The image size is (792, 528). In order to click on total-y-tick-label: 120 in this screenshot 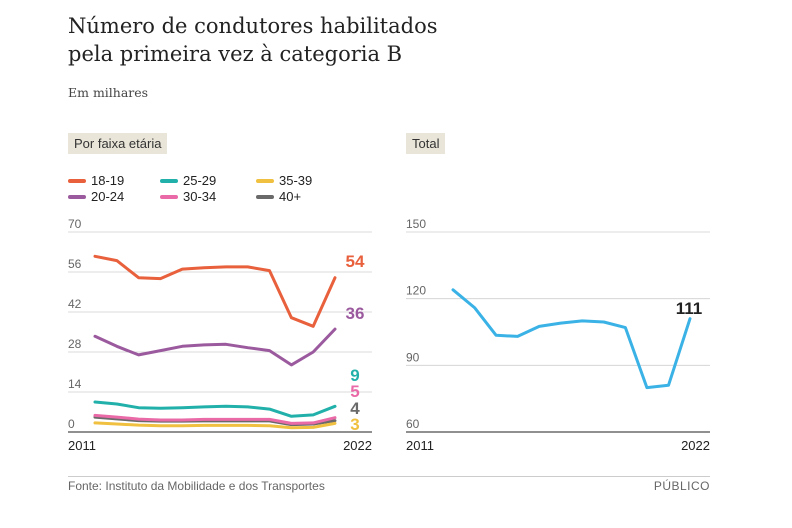, I will do `click(416, 291)`.